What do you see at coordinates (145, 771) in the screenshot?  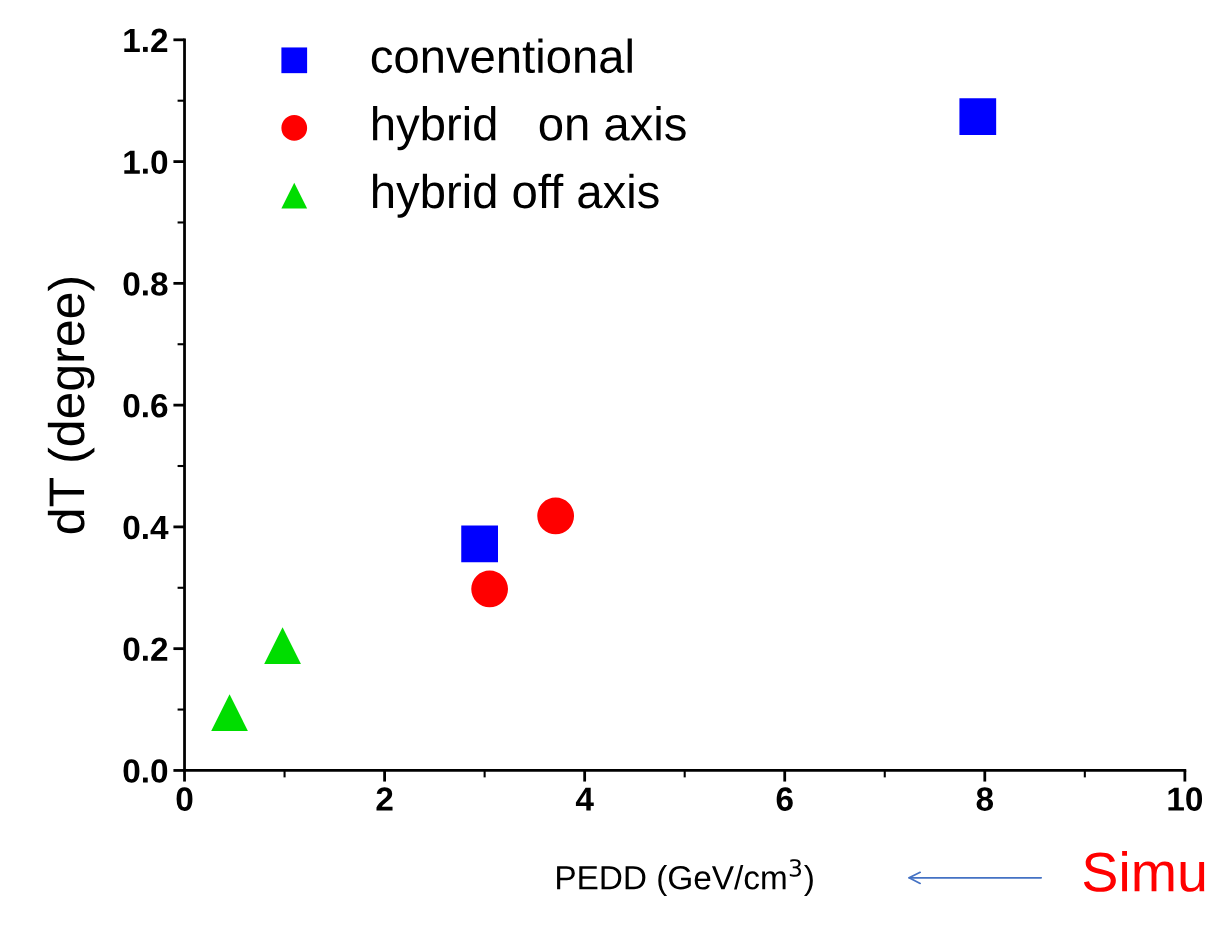 I see `y-tick-label: 0.0` at bounding box center [145, 771].